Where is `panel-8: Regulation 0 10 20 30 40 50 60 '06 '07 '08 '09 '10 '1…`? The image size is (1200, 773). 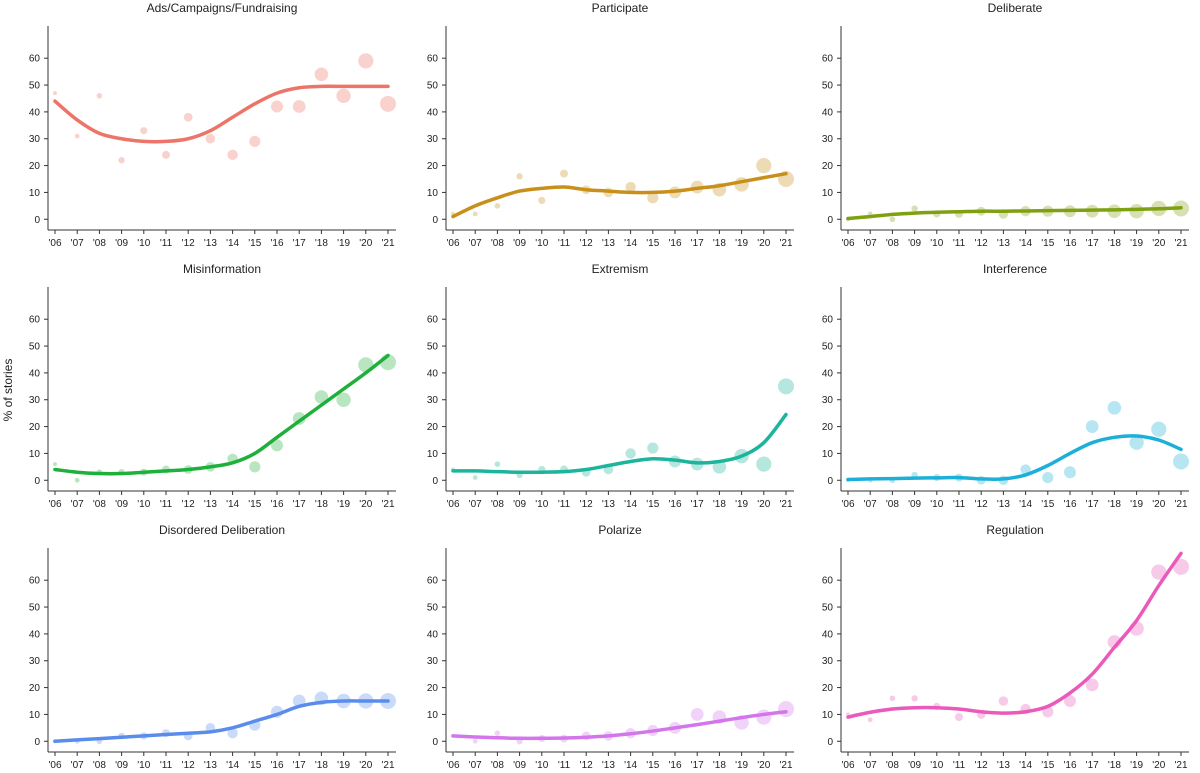
panel-8: Regulation 0 10 20 30 40 50 60 '06 '07 '08 '09 '10 '1… is located at coordinates (1005, 647).